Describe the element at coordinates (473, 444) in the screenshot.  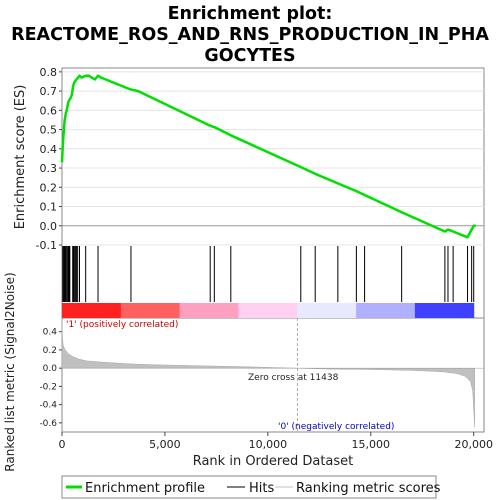
I see `x-tick-label: 20,000` at that location.